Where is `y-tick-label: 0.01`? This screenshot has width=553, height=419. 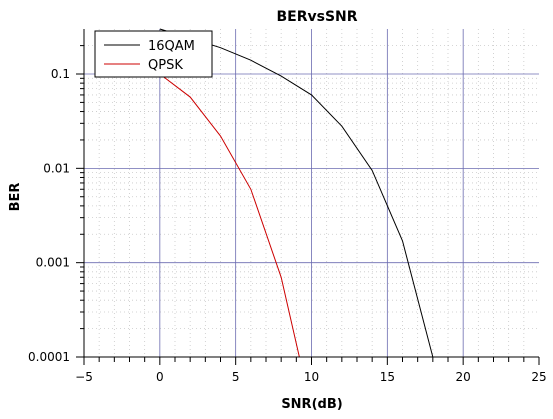 y-tick-label: 0.01 is located at coordinates (56, 168).